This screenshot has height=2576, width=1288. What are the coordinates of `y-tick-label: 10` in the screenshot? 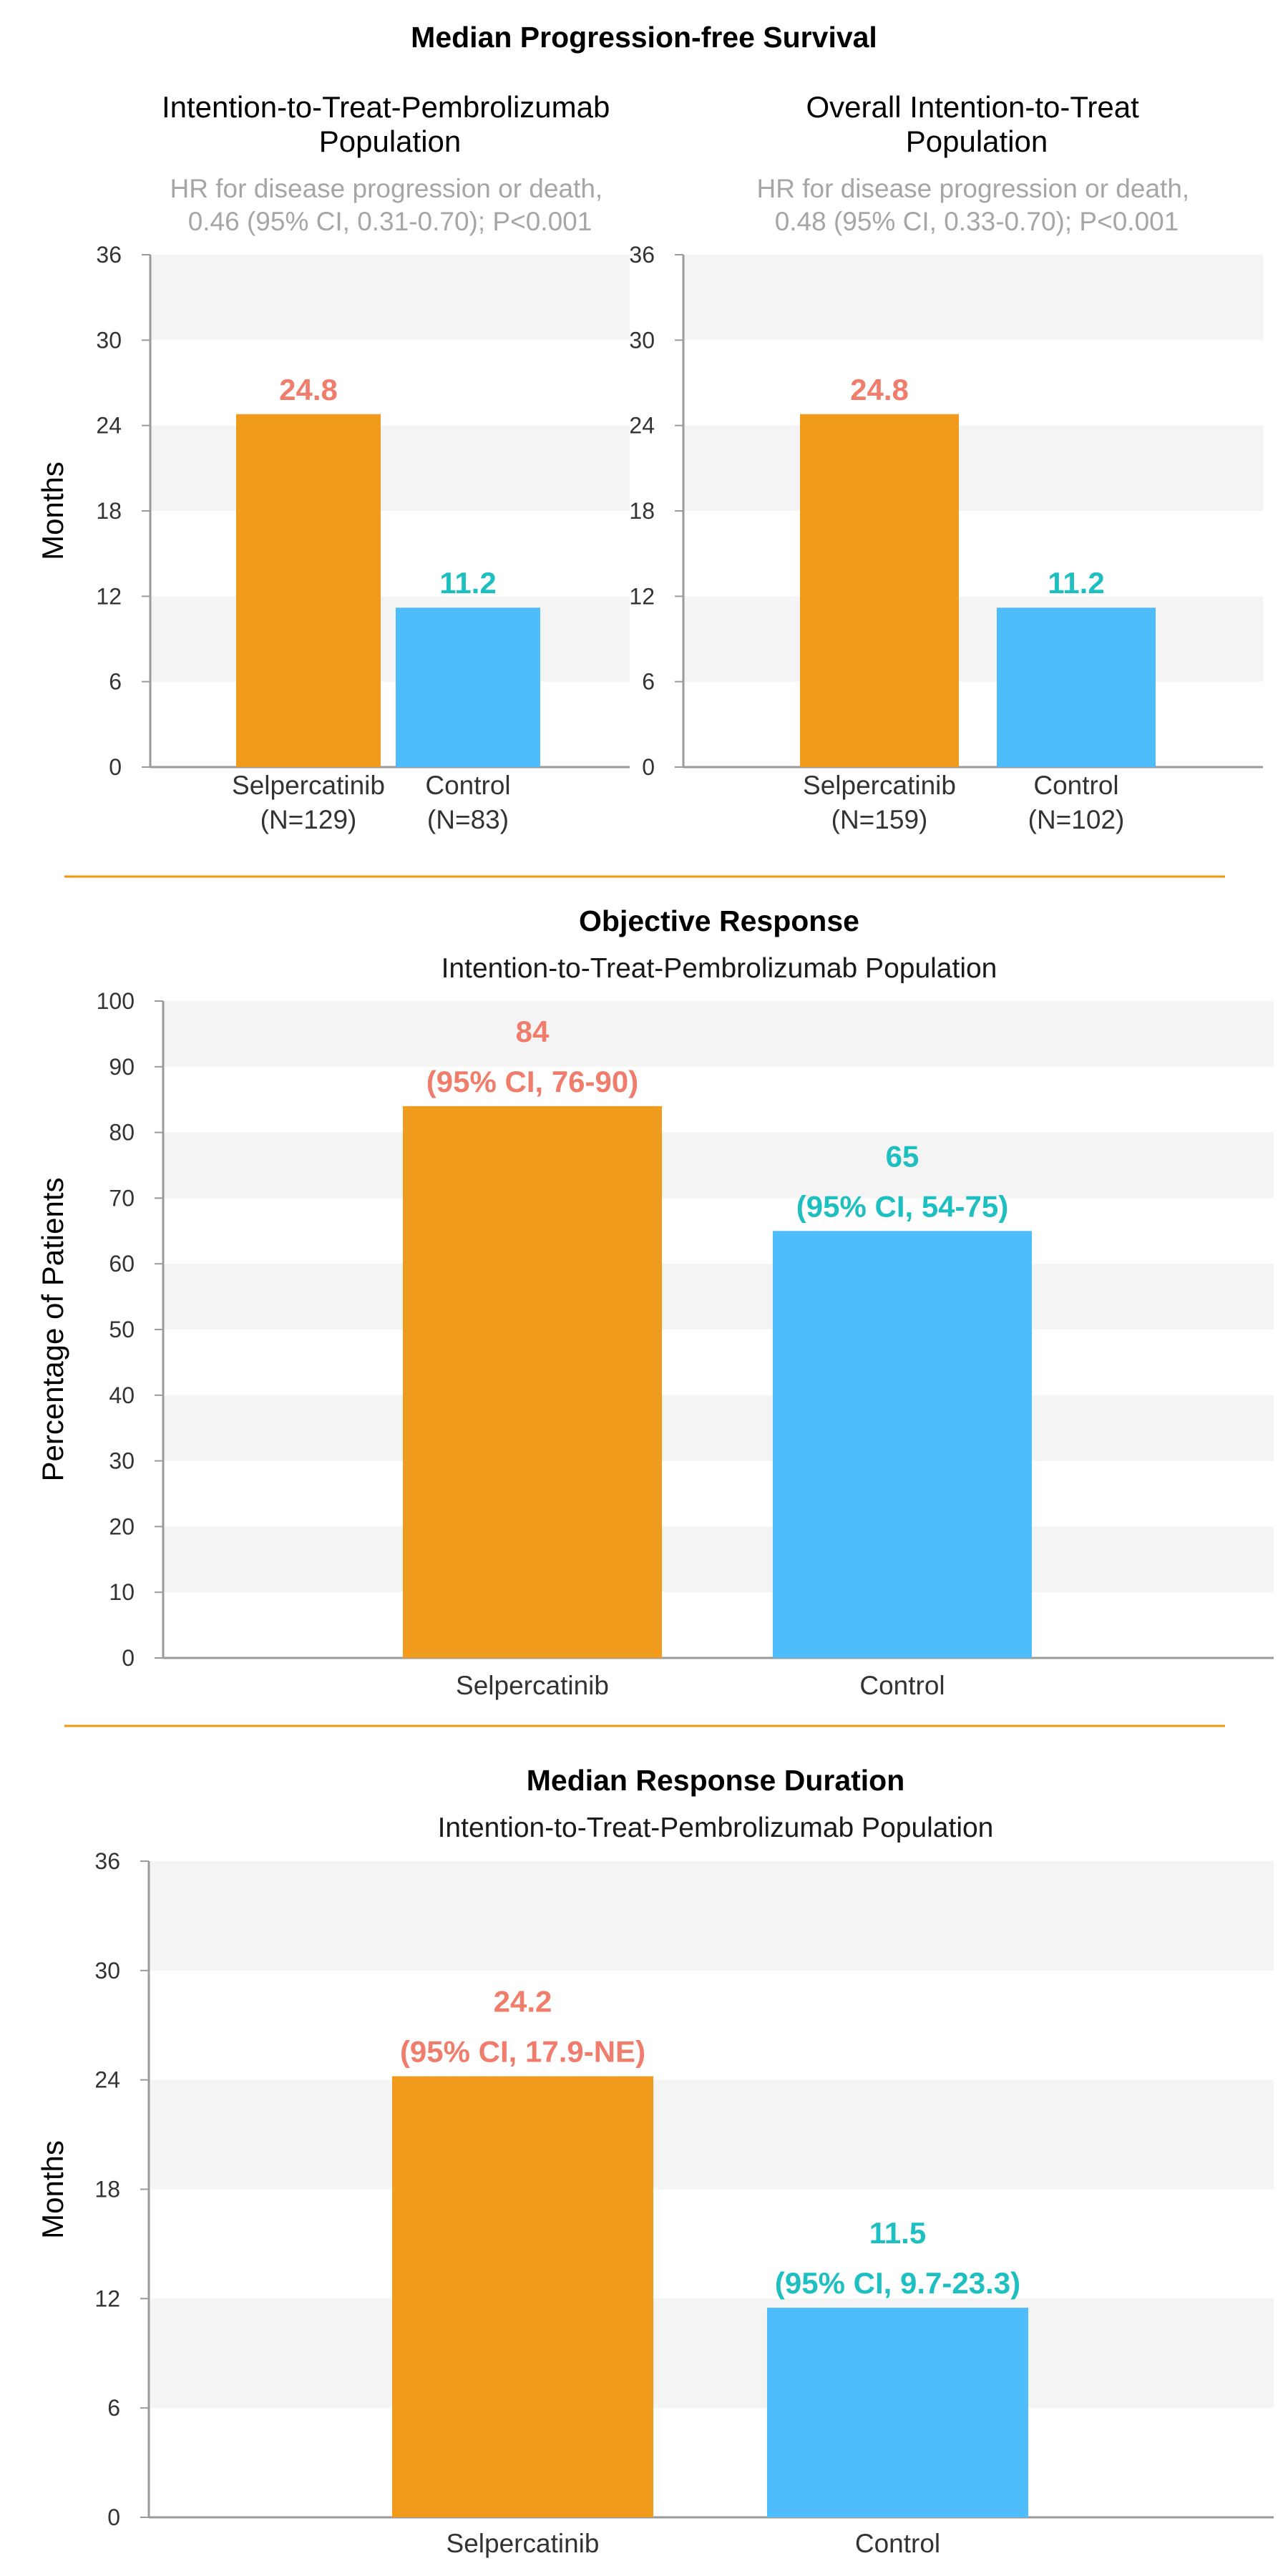 It's located at (122, 1592).